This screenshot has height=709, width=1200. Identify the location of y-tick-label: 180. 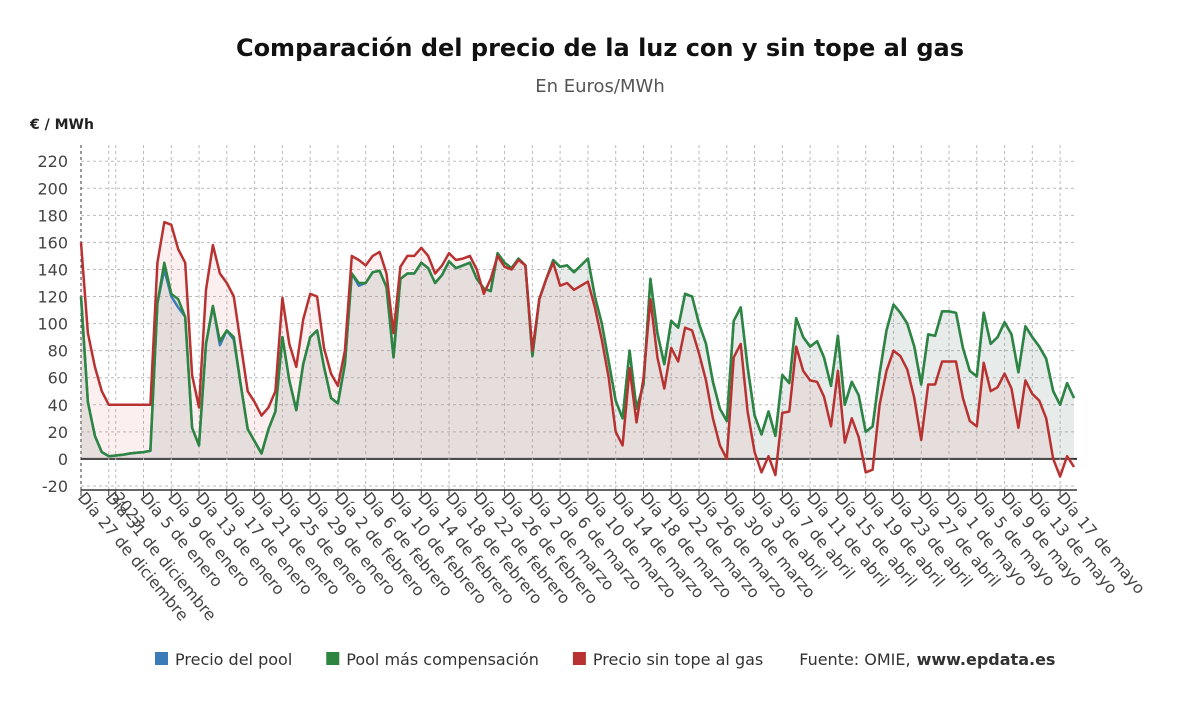
(52, 215).